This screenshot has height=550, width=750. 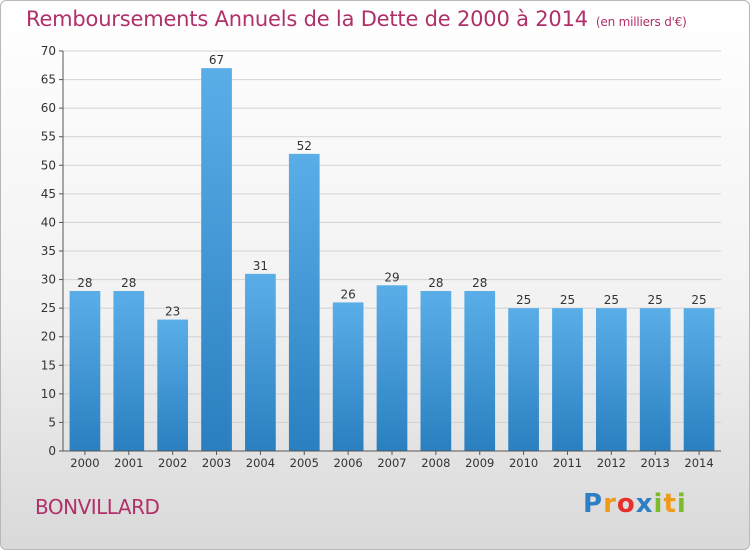 What do you see at coordinates (655, 379) in the screenshot?
I see `bar-2013` at bounding box center [655, 379].